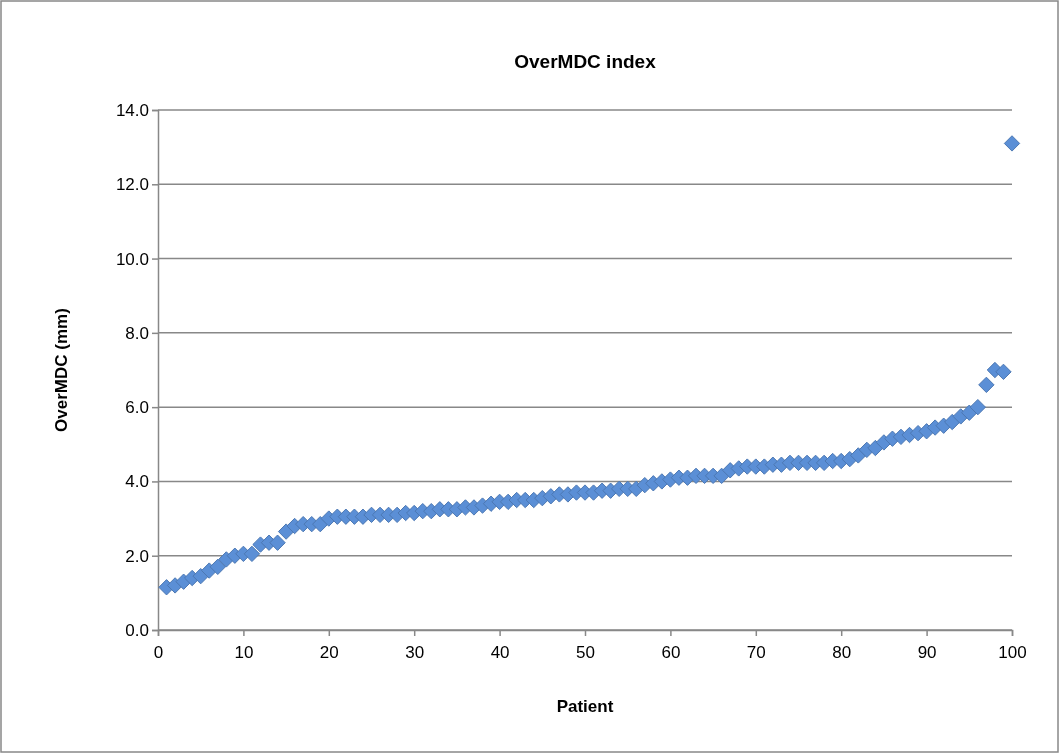 The width and height of the screenshot is (1059, 753). I want to click on x-tick-label: 60, so click(671, 652).